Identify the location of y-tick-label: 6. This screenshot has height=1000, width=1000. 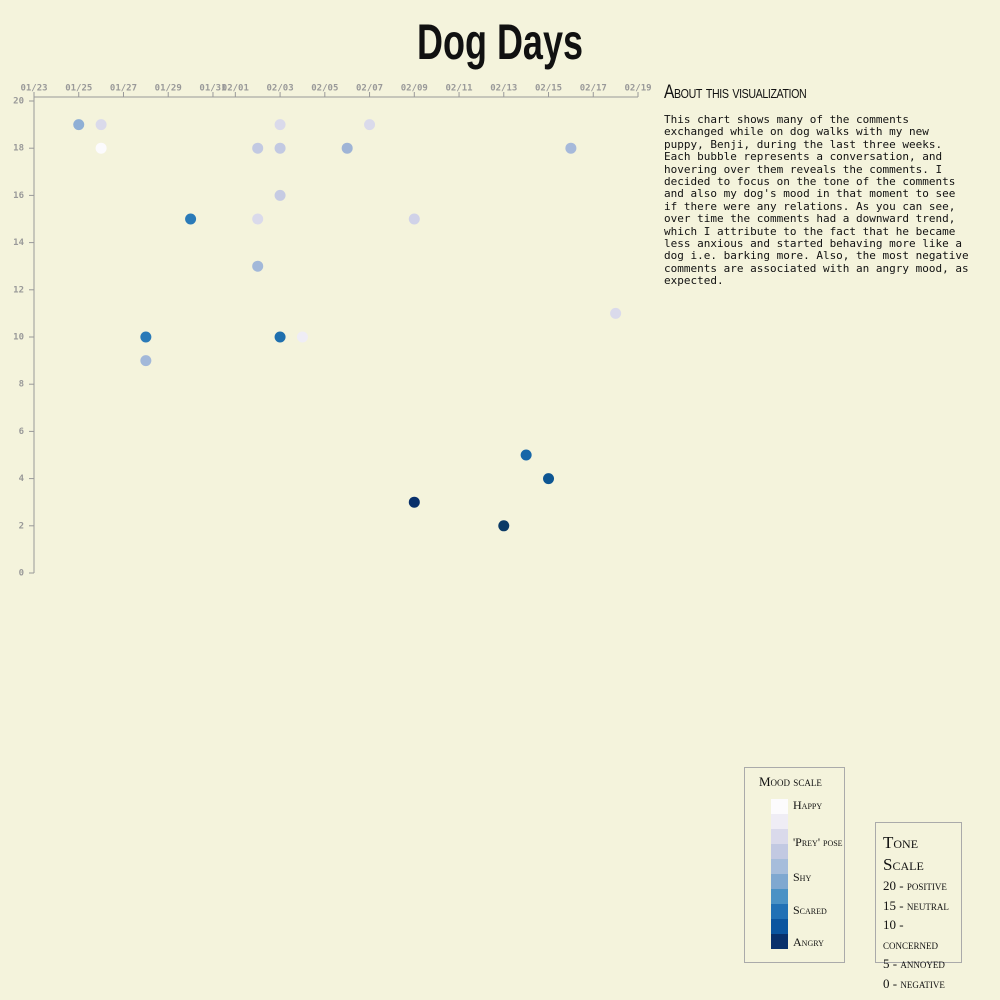
(21, 432).